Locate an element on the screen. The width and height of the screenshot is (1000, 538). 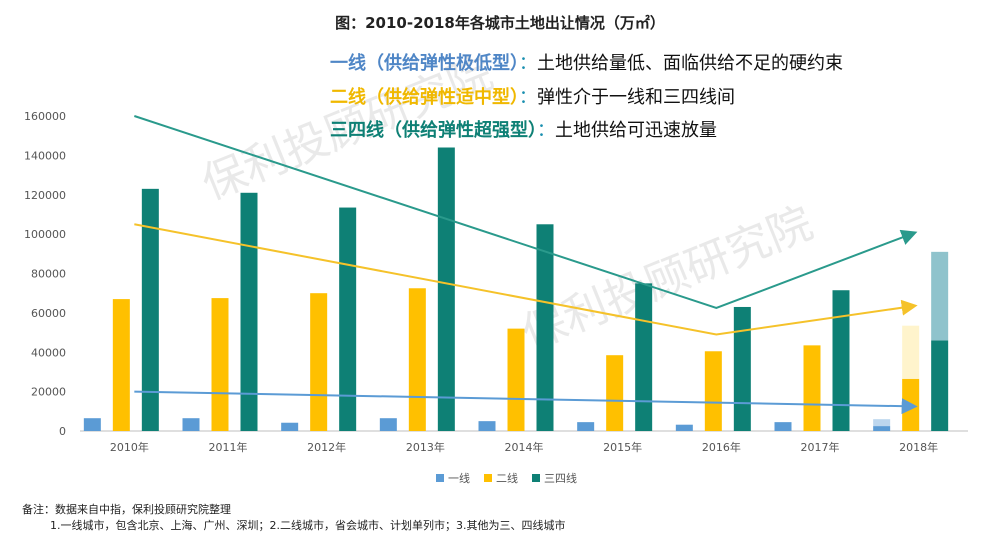
bar-二线-2015年 is located at coordinates (615, 393).